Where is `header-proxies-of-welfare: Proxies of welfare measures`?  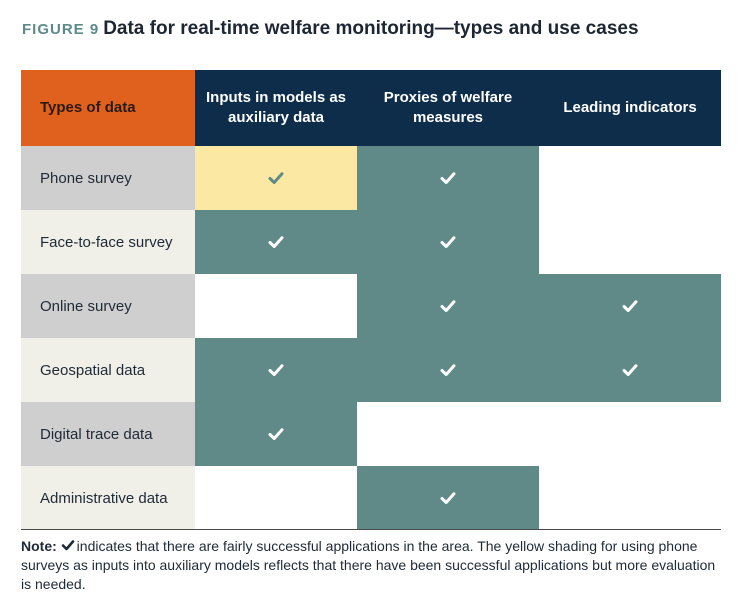 header-proxies-of-welfare: Proxies of welfare measures is located at coordinates (448, 108).